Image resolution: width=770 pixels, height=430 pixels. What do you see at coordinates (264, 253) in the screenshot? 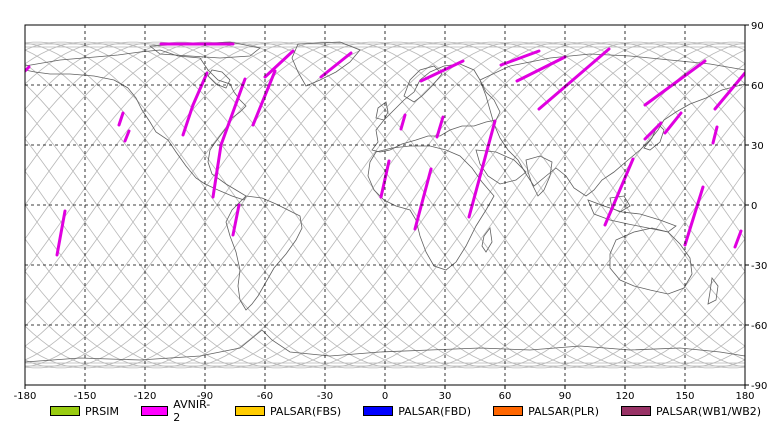
I see `coast-south-america` at bounding box center [264, 253].